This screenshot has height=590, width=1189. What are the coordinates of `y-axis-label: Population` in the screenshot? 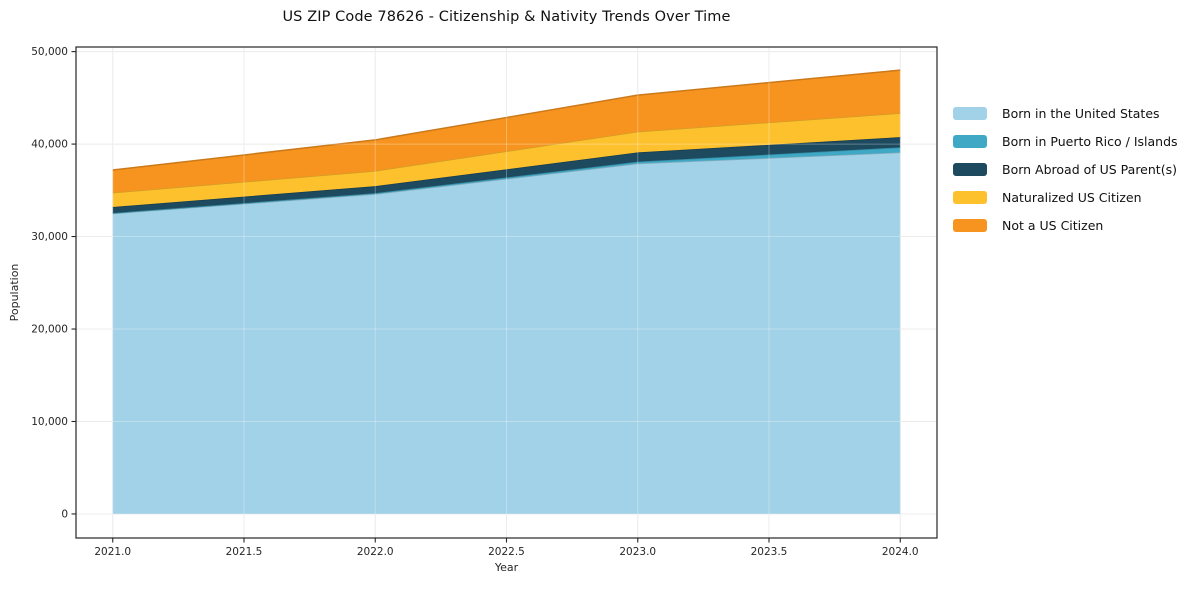 It's located at (14, 293).